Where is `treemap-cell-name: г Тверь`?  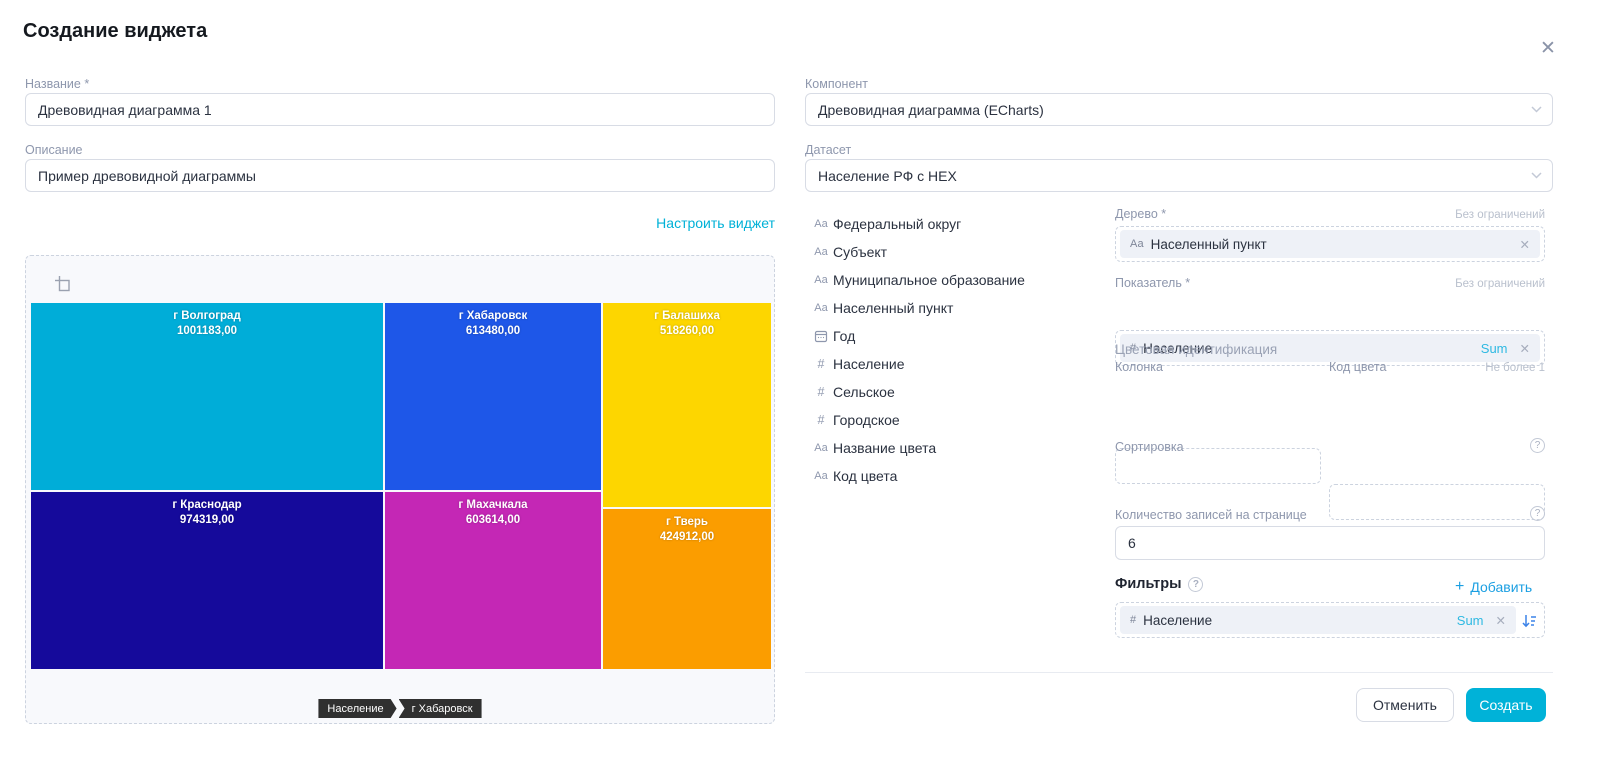
treemap-cell-name: г Тверь is located at coordinates (687, 522).